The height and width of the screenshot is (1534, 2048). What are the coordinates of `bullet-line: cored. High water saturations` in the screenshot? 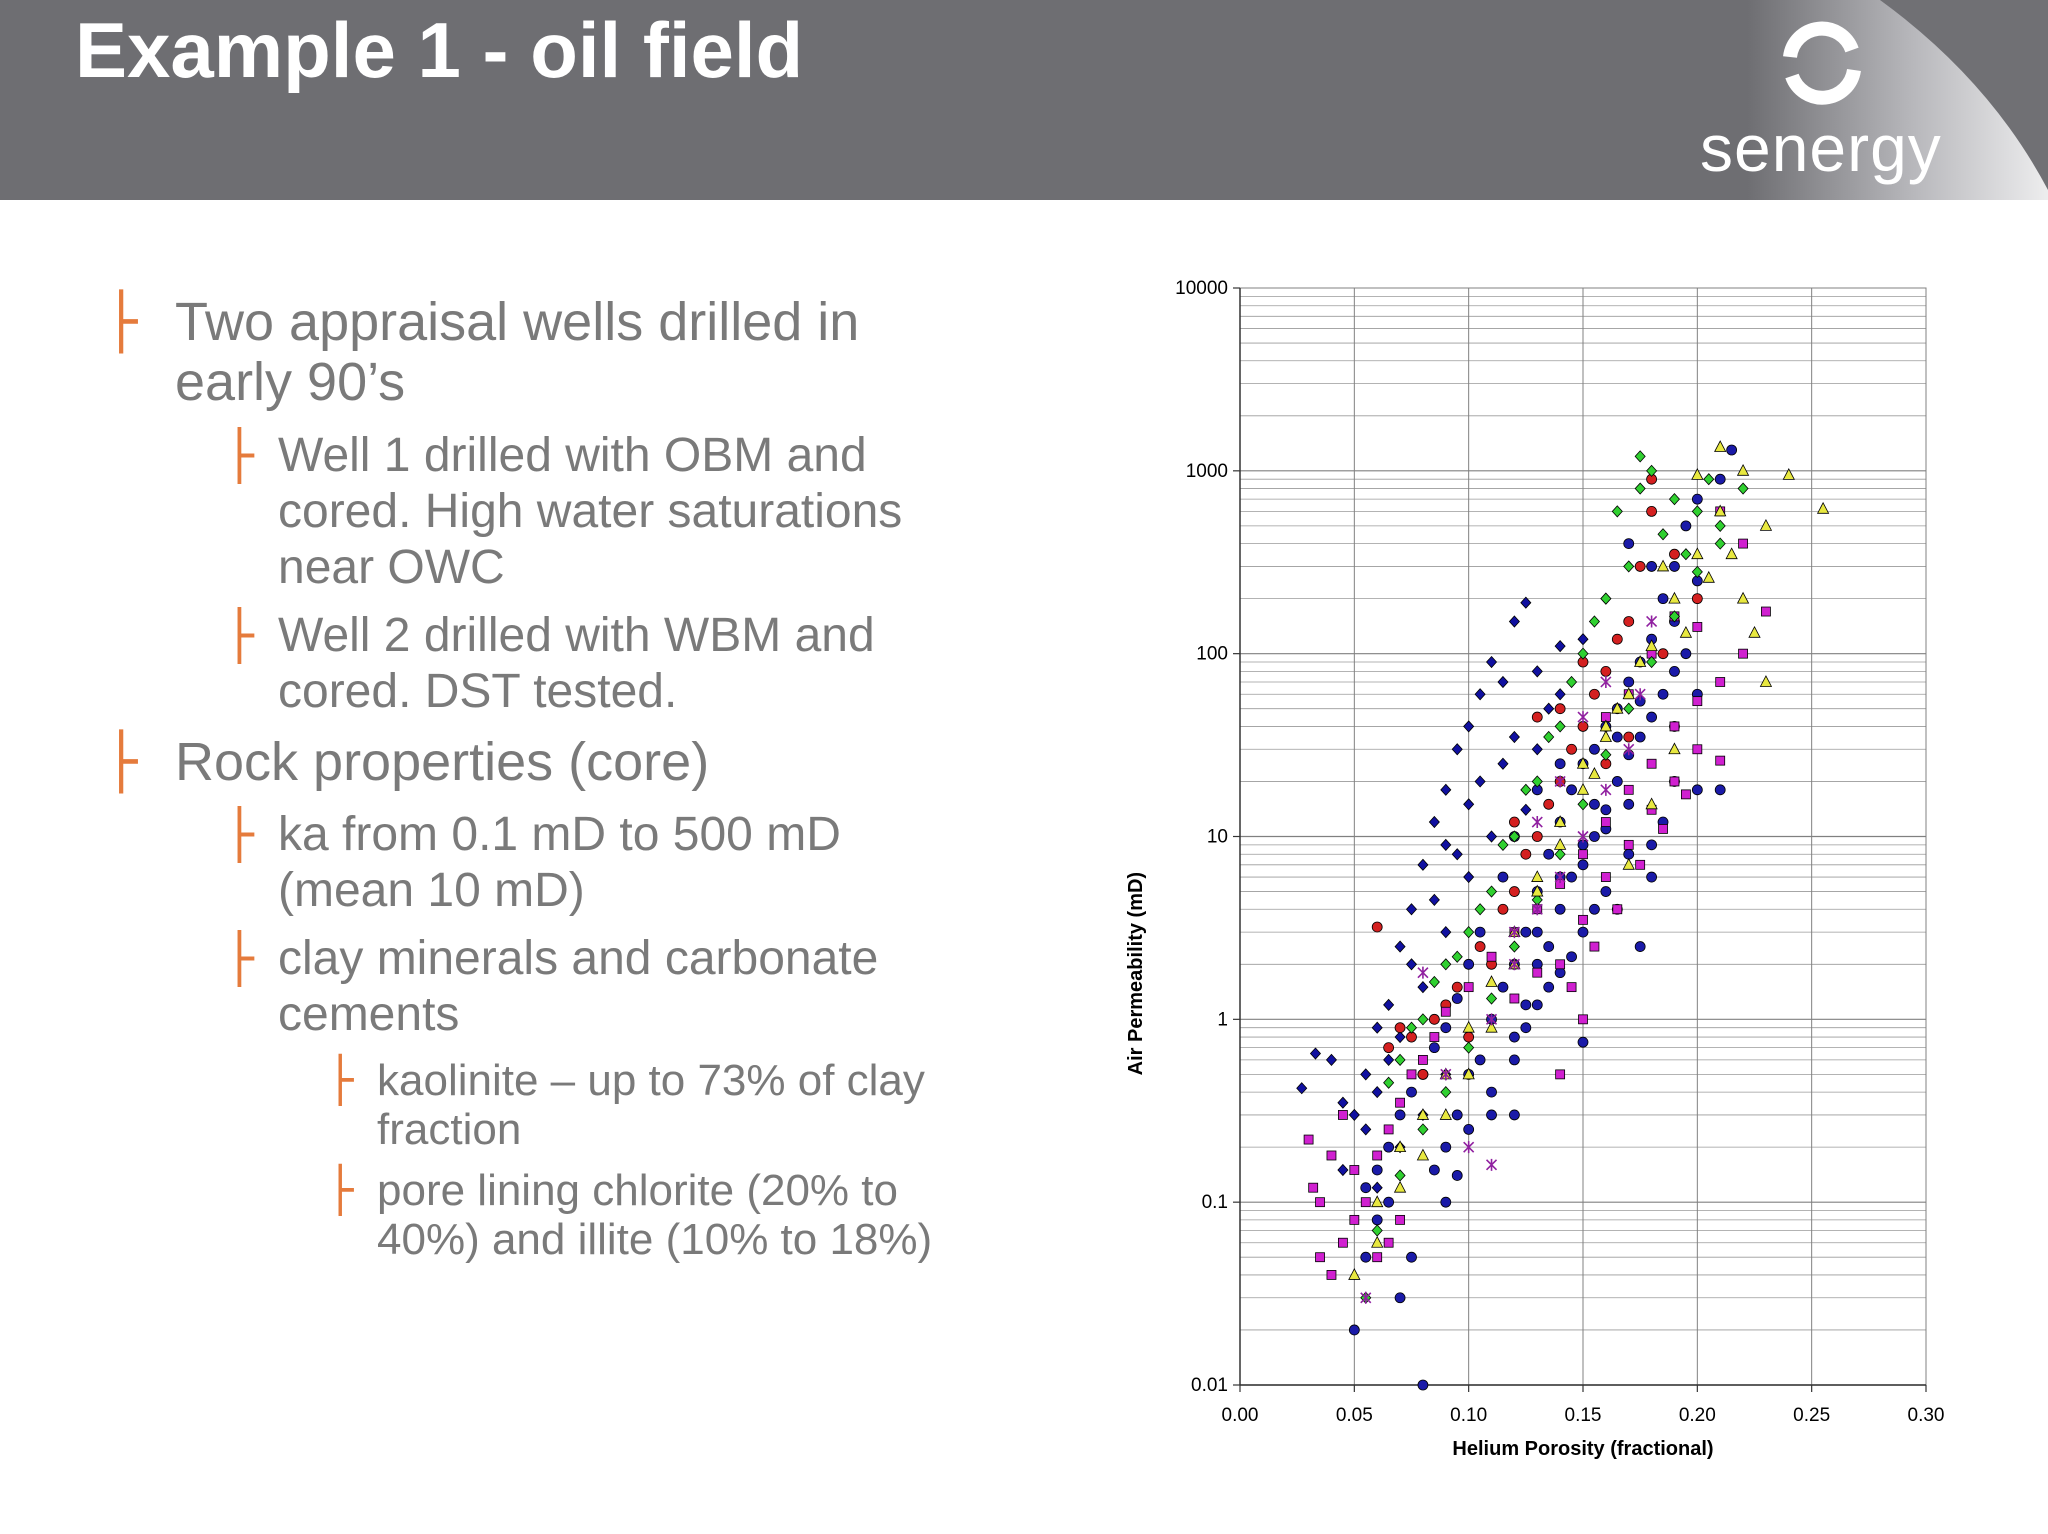 It's located at (590, 511).